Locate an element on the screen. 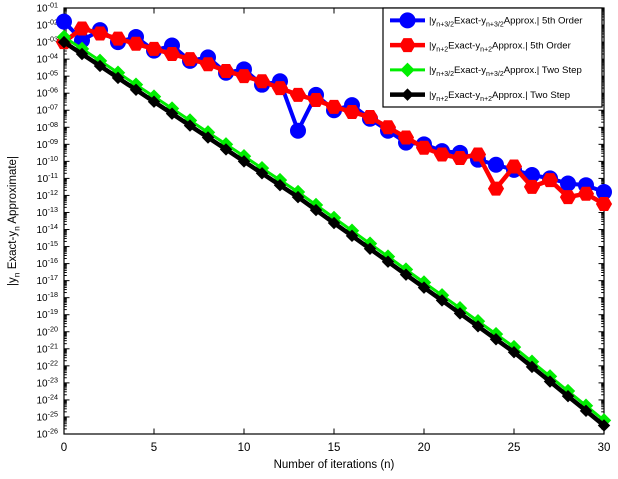 The height and width of the screenshot is (479, 618). y-tick-label: 10-14 is located at coordinates (47, 229).